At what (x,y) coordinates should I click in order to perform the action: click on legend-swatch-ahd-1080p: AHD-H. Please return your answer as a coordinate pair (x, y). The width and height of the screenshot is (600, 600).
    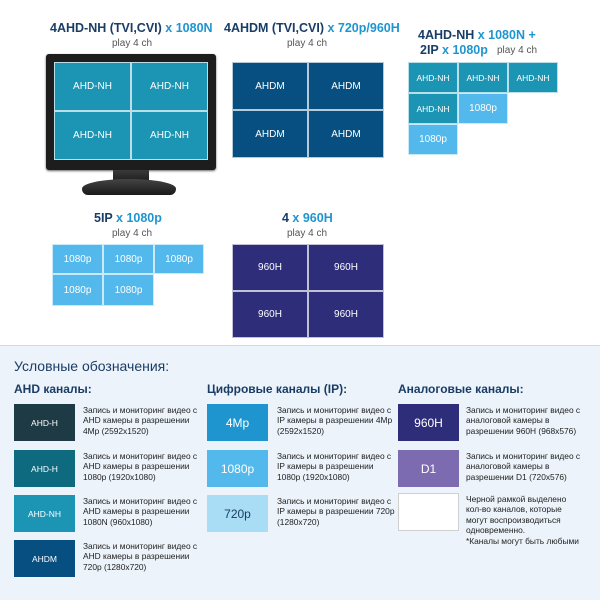
    Looking at the image, I should click on (44, 468).